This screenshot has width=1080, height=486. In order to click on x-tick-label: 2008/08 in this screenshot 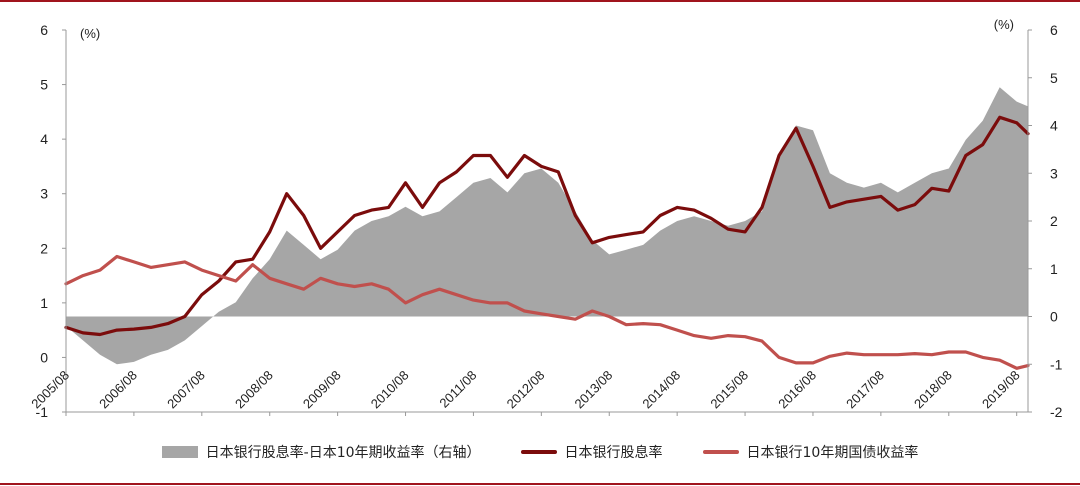, I will do `click(254, 390)`.